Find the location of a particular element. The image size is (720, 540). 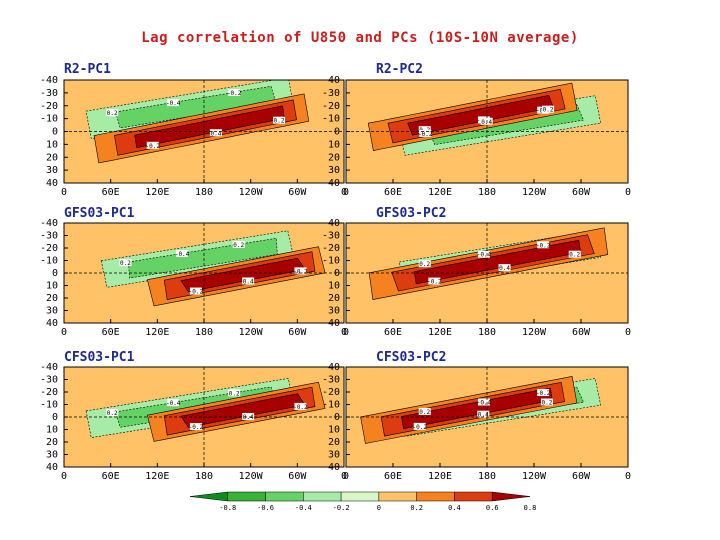

panel-title-cfs03-pc1: CFS03-PC1 is located at coordinates (99, 357).